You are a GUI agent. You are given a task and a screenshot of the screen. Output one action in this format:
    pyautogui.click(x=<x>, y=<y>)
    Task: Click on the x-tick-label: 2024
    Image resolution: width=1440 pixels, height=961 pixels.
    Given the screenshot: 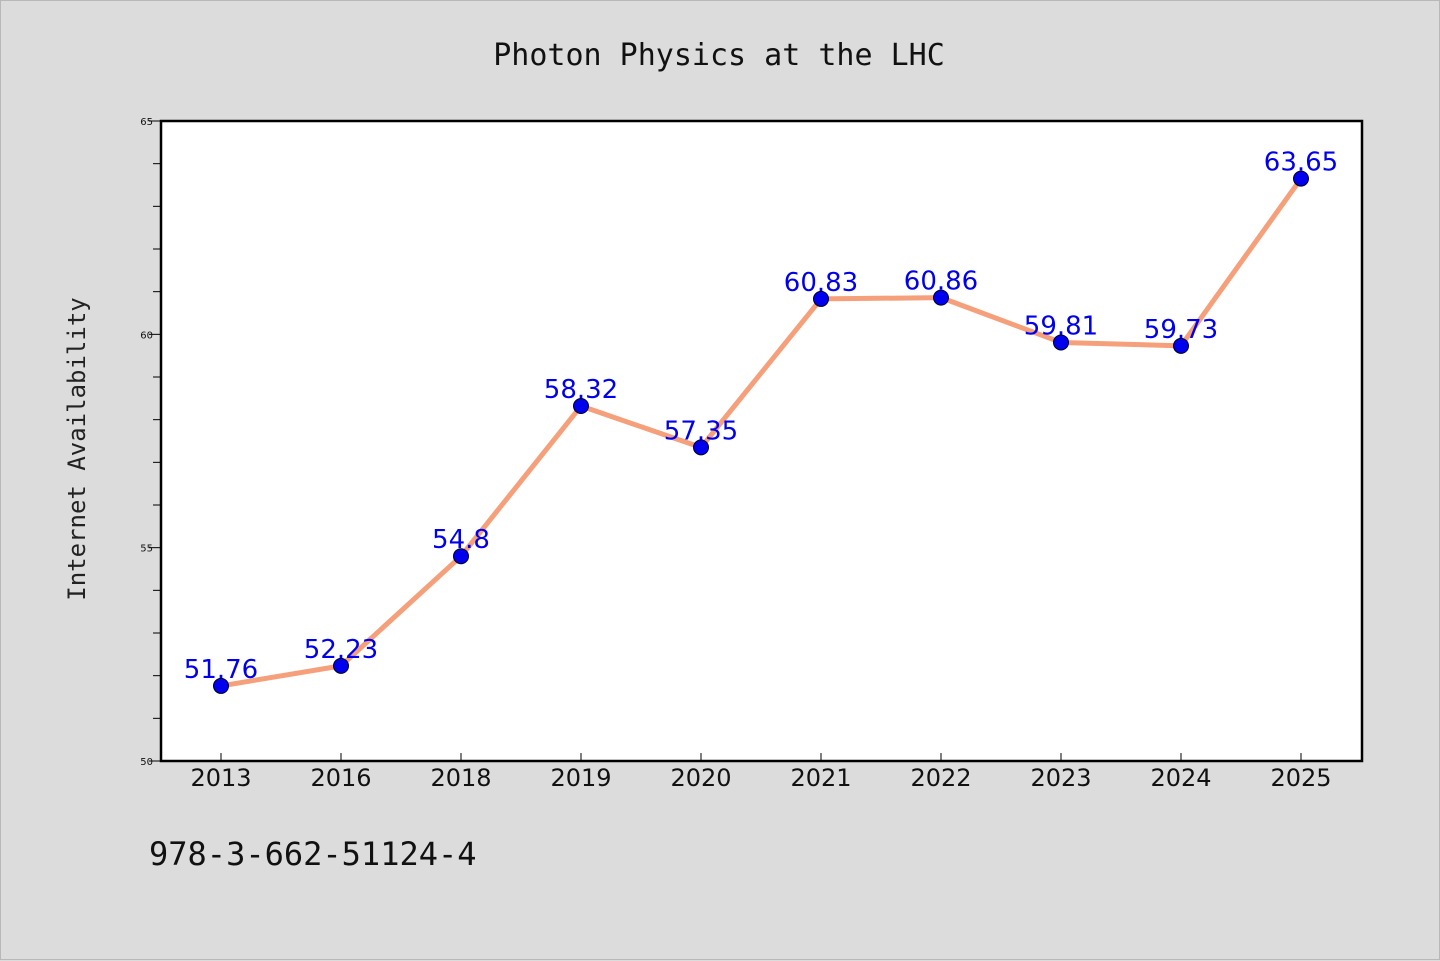 What is the action you would take?
    pyautogui.click(x=1180, y=778)
    